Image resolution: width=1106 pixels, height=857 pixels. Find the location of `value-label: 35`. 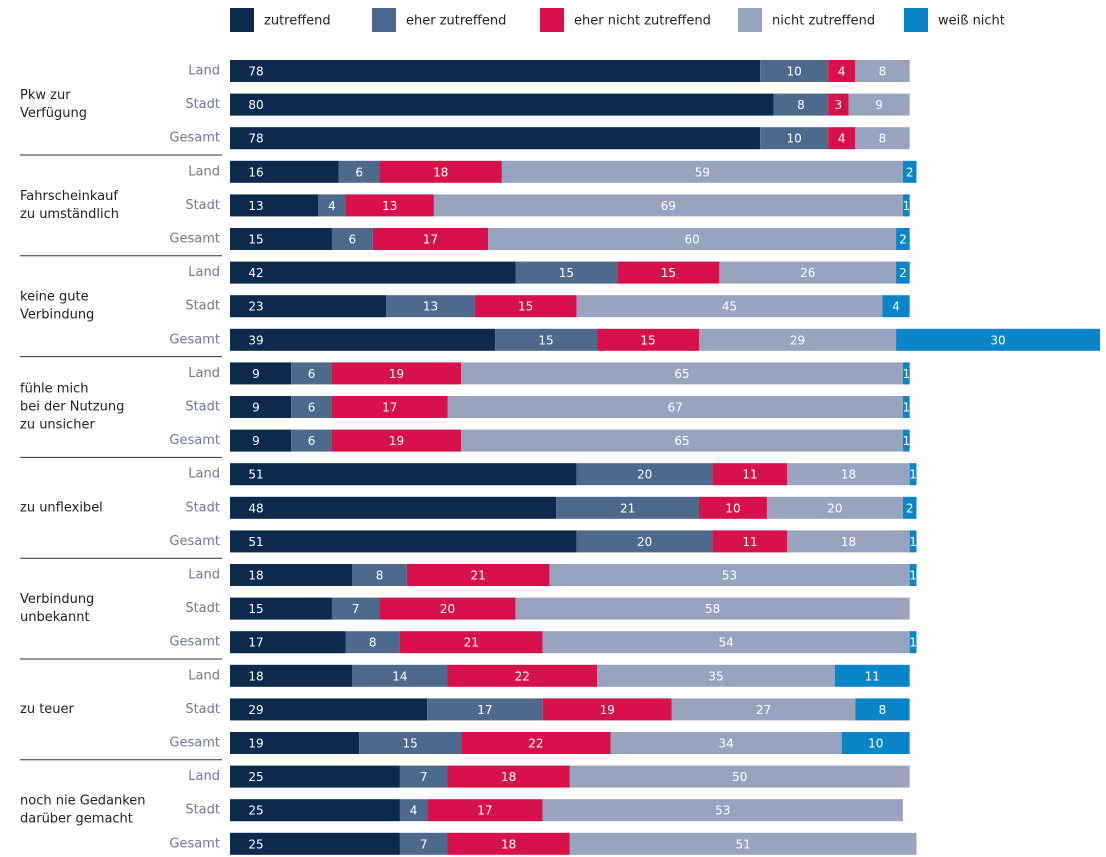

value-label: 35 is located at coordinates (715, 676).